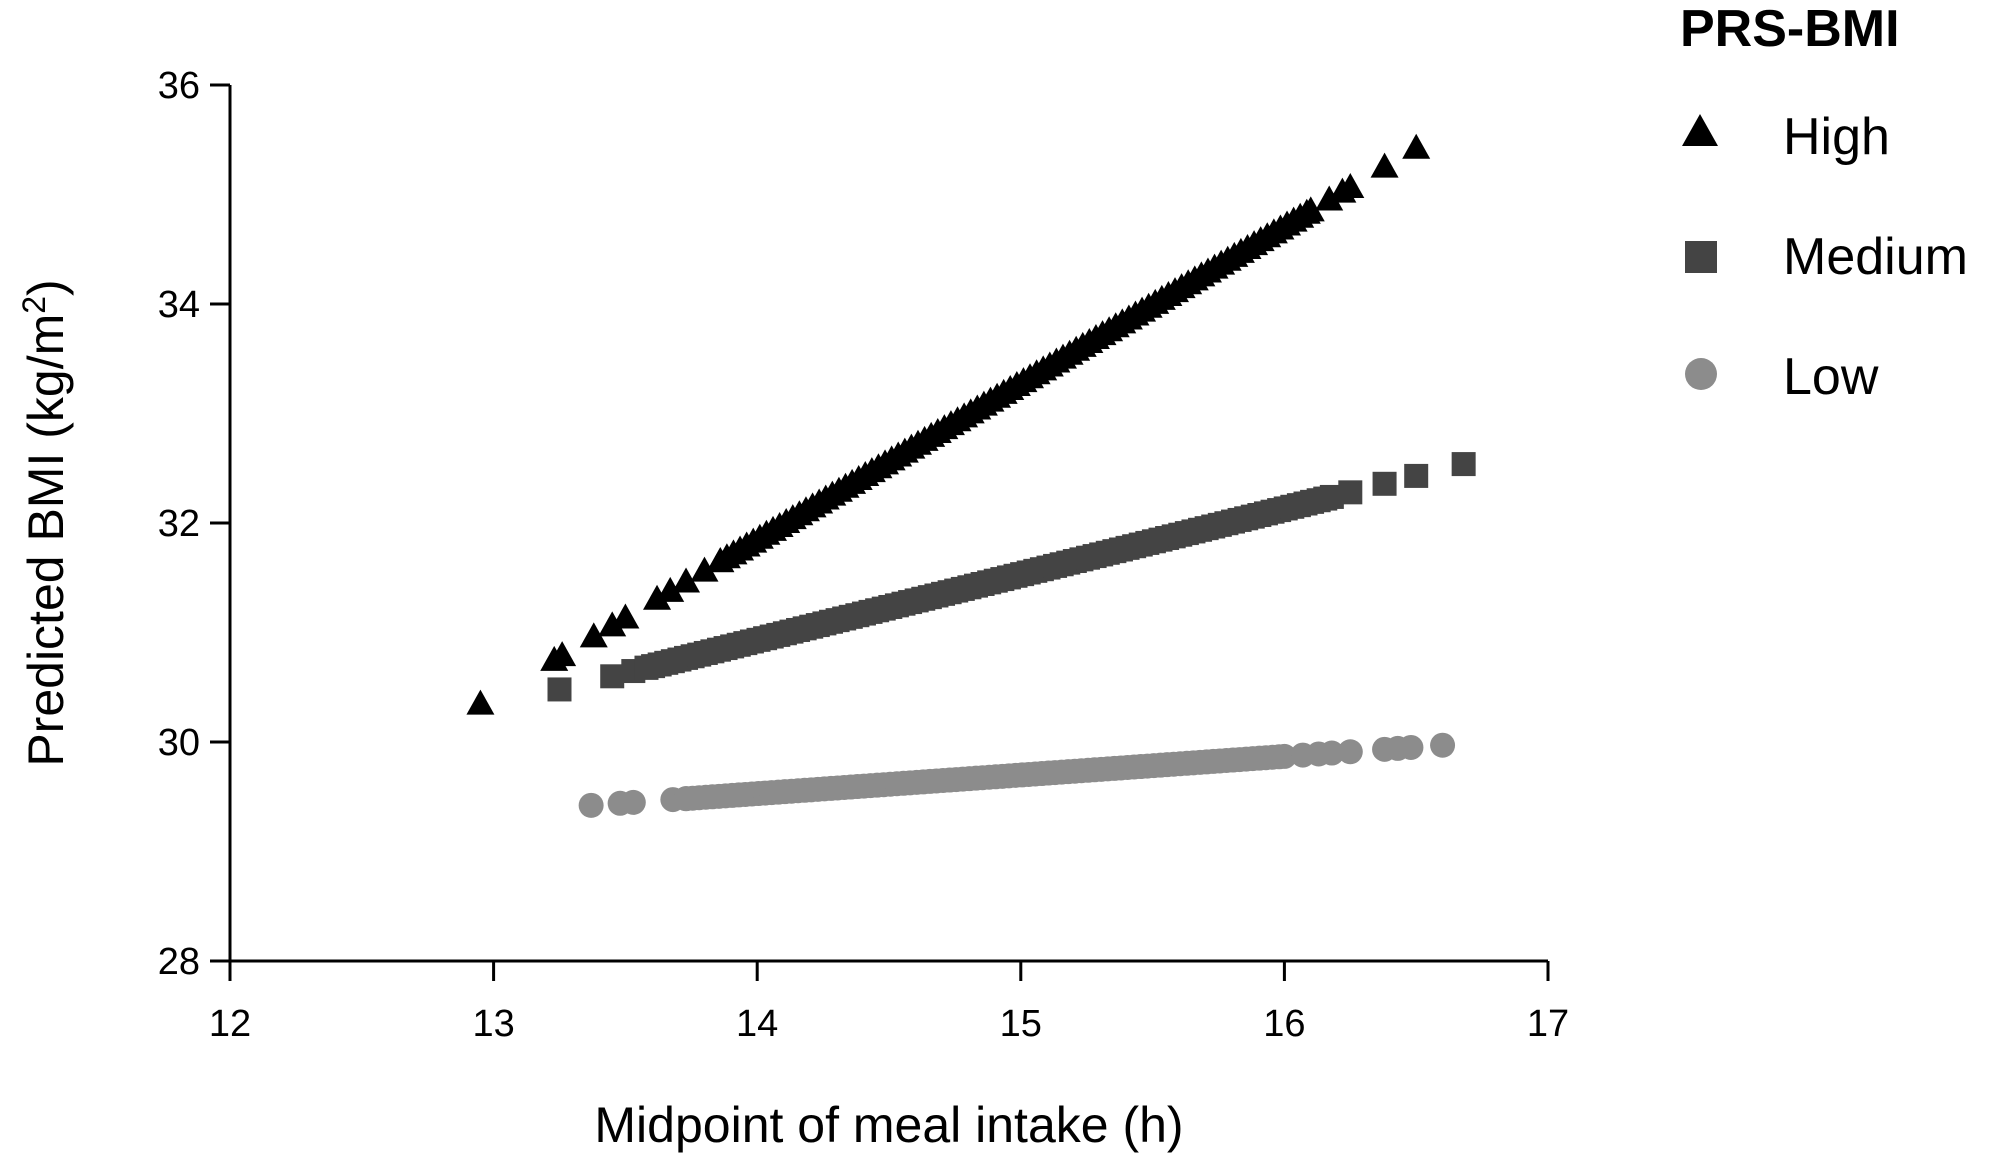 The height and width of the screenshot is (1157, 1992). I want to click on y-axis-title-sup: 2, so click(34, 305).